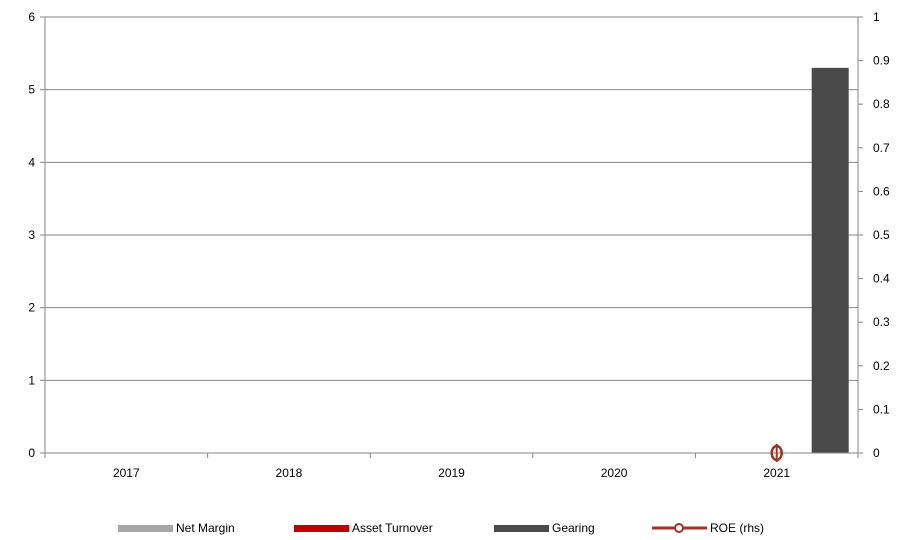 Image resolution: width=910 pixels, height=540 pixels. Describe the element at coordinates (881, 104) in the screenshot. I see `right-tick-label: 0.8` at that location.